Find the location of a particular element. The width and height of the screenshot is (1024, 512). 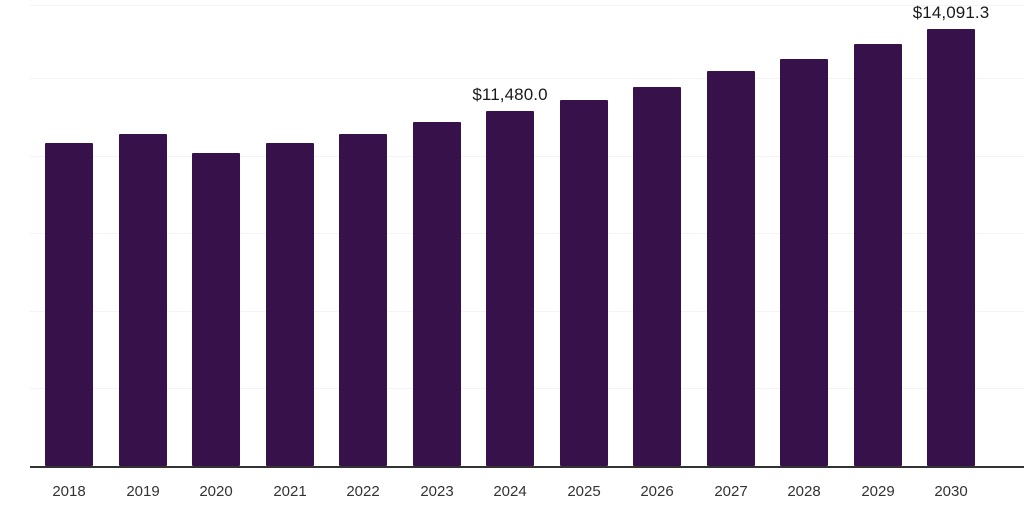

bar-value-label-2030: $14,091.3 is located at coordinates (951, 12).